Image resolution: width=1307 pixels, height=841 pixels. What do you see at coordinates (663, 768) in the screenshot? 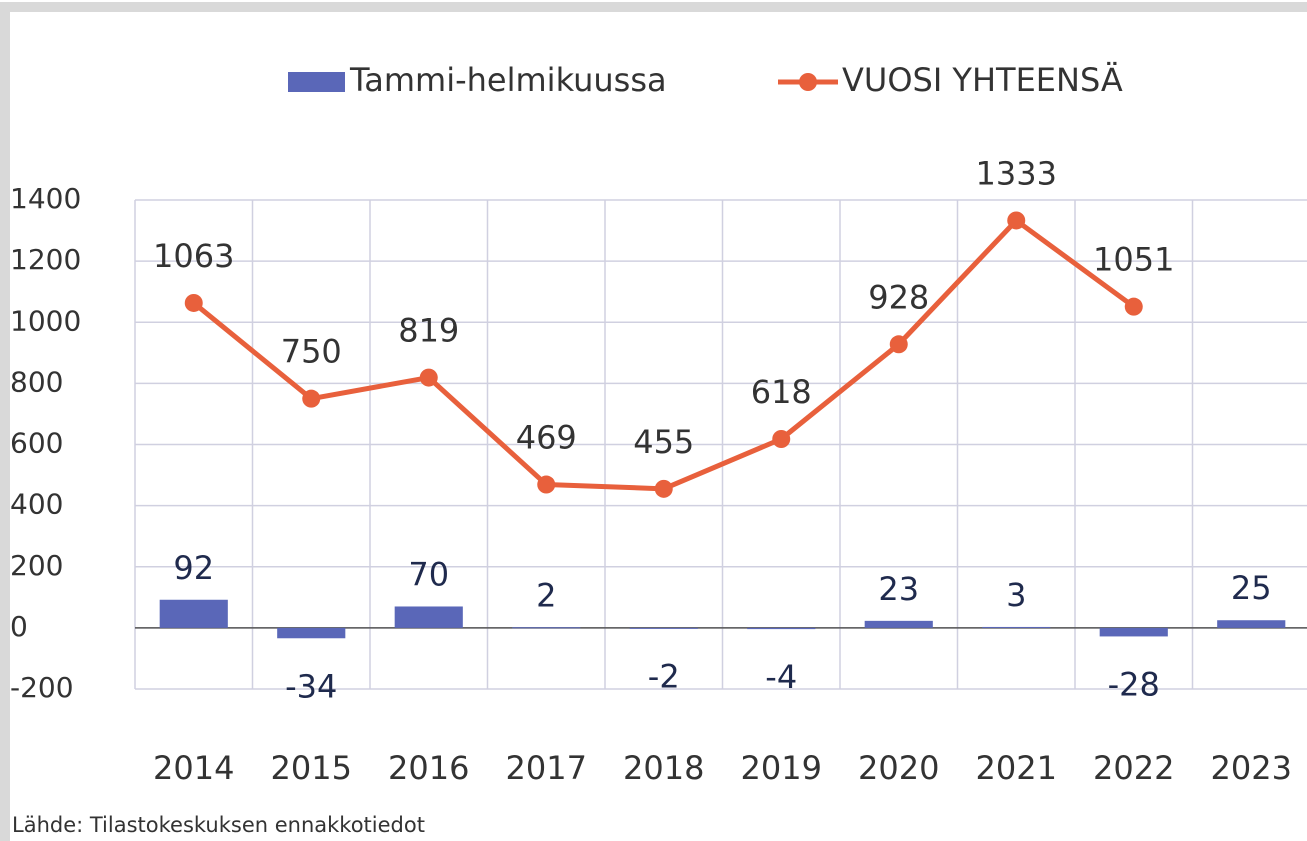
I see `x-tick-label: 2018` at bounding box center [663, 768].